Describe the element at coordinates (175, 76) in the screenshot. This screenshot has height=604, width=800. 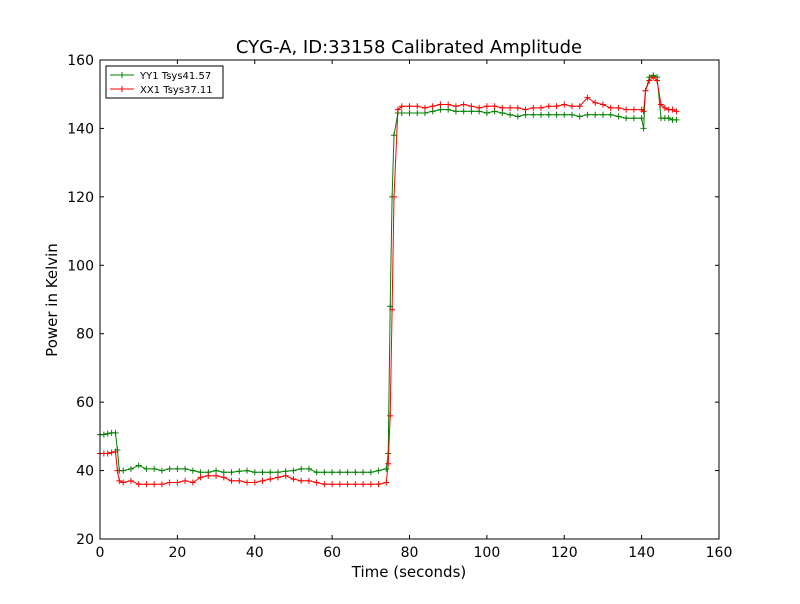
I see `legend-label: YY1 Tsys41.57` at that location.